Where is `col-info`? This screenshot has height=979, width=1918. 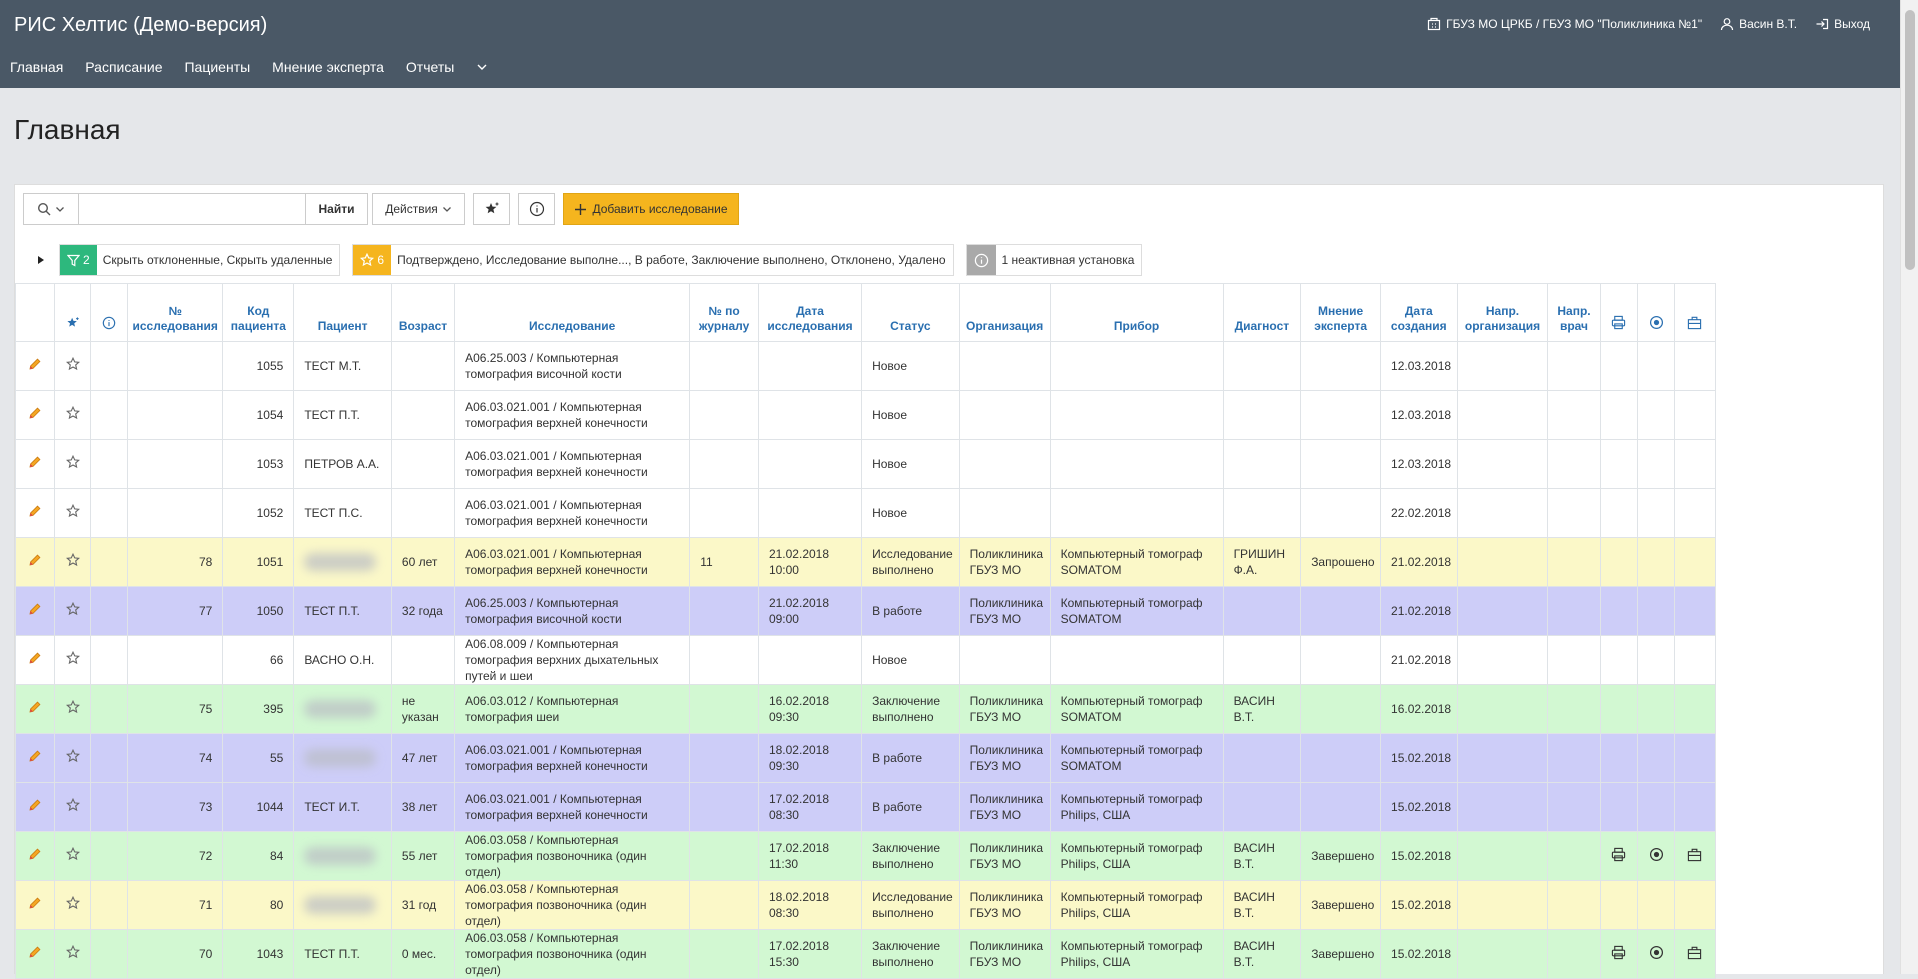 col-info is located at coordinates (109, 312).